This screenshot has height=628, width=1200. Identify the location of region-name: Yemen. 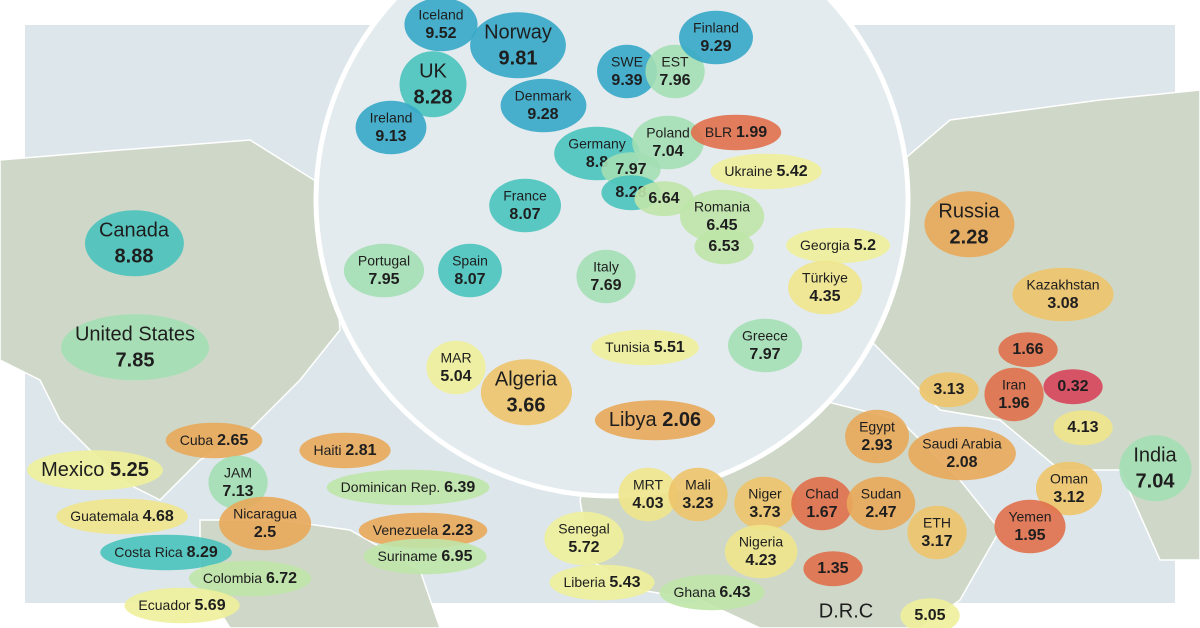
(1029, 517).